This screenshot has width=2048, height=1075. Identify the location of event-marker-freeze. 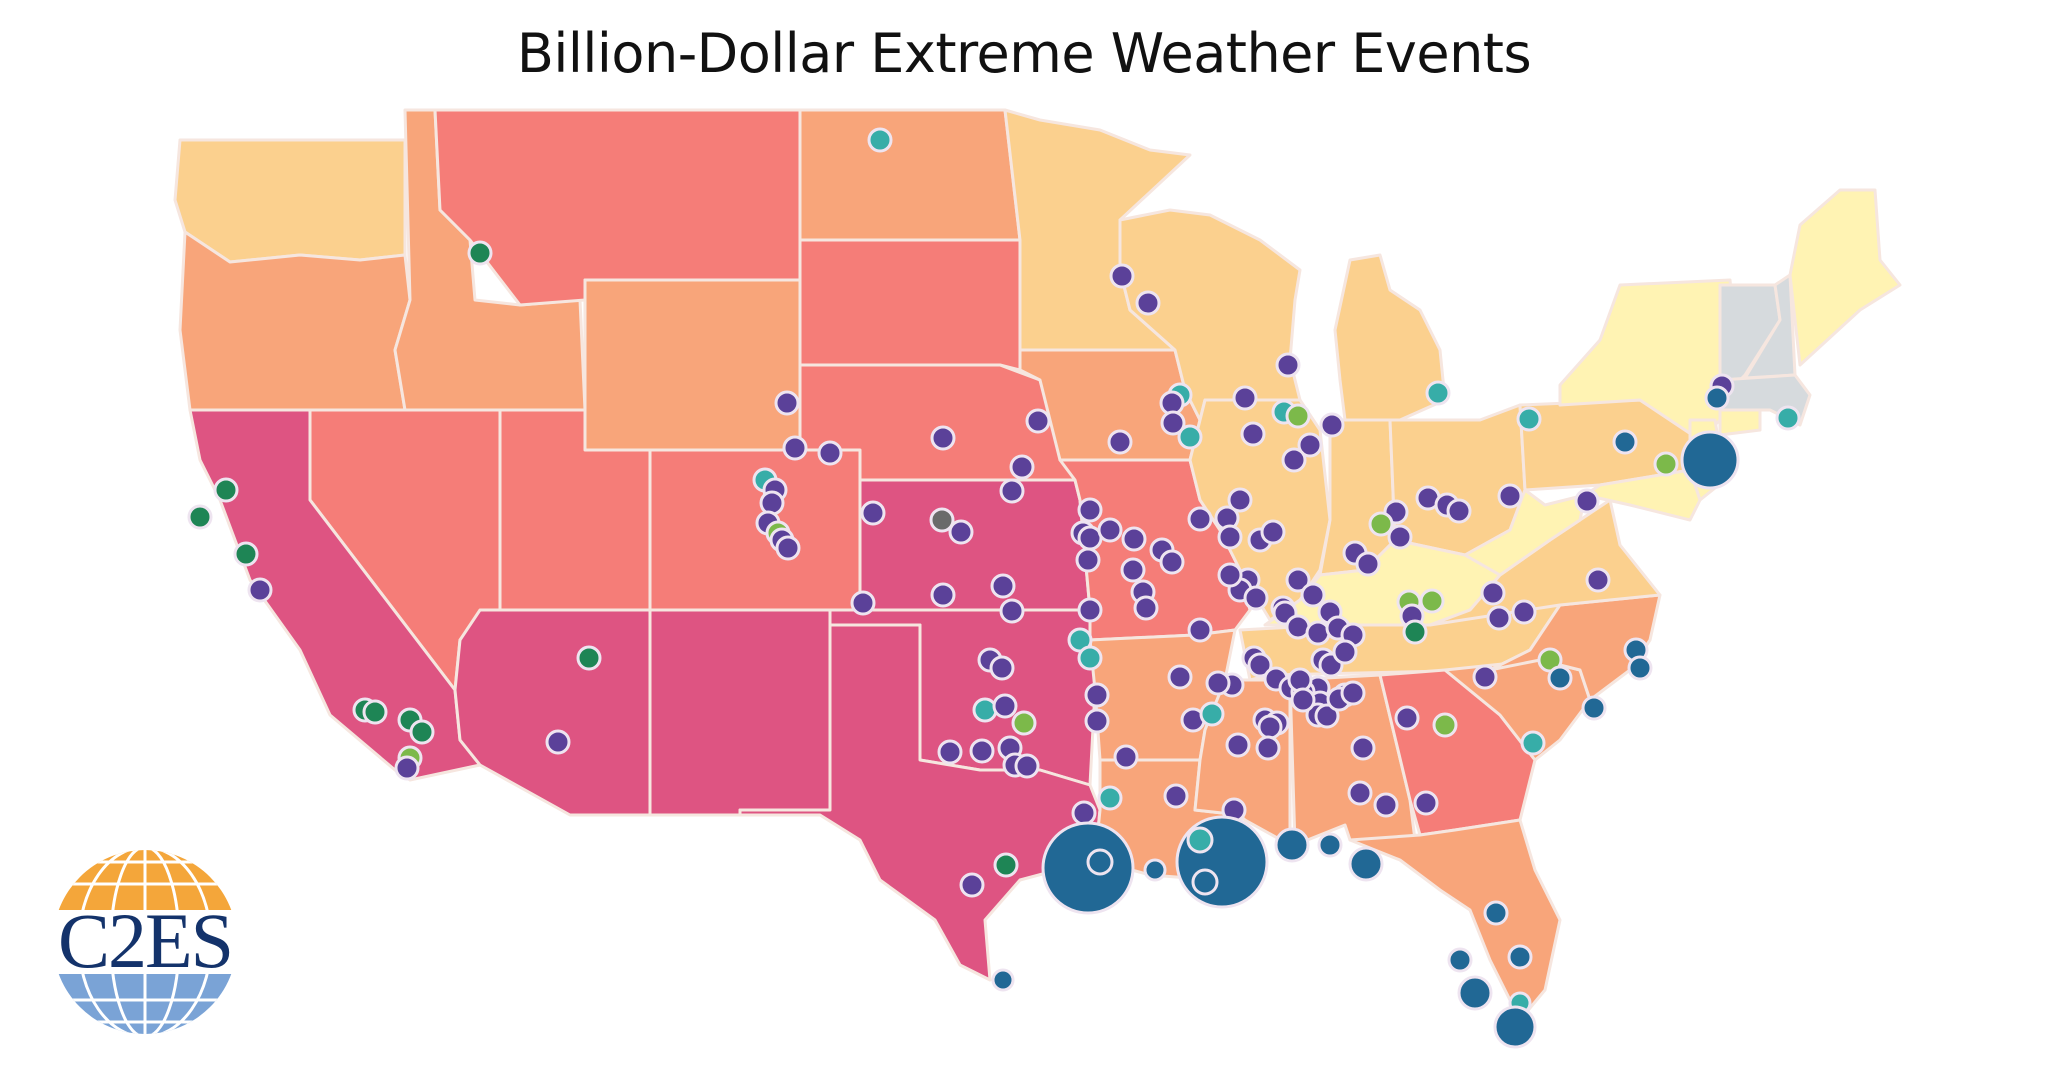
(942, 520).